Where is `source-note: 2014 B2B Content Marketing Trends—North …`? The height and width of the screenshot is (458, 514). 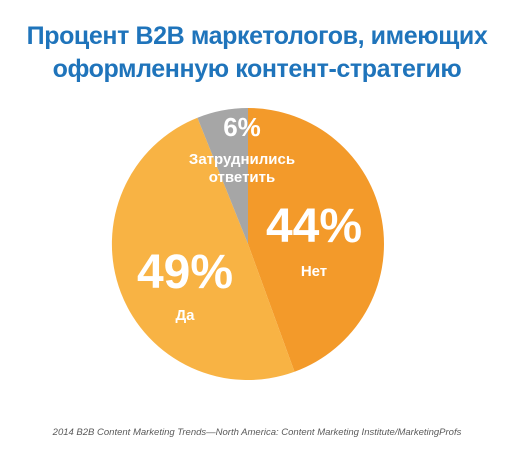
source-note: 2014 B2B Content Marketing Trends—North … is located at coordinates (257, 432).